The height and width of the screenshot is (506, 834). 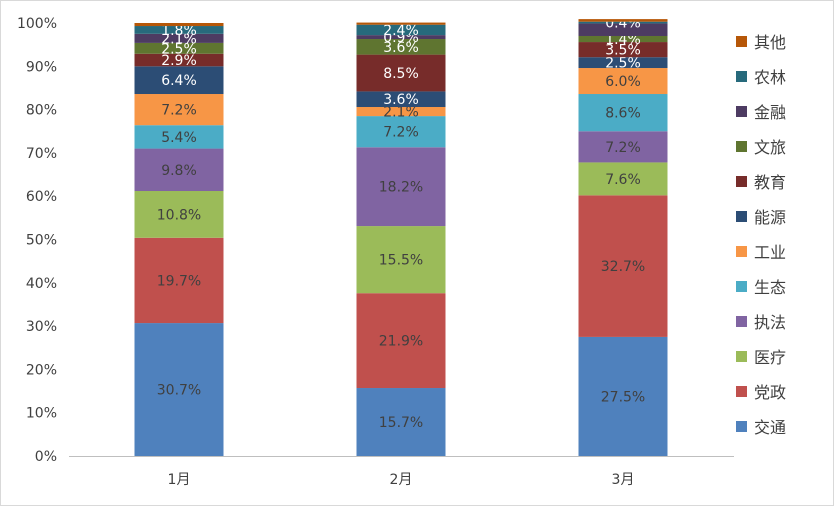 I want to click on data-label: 9.8%, so click(x=179, y=171).